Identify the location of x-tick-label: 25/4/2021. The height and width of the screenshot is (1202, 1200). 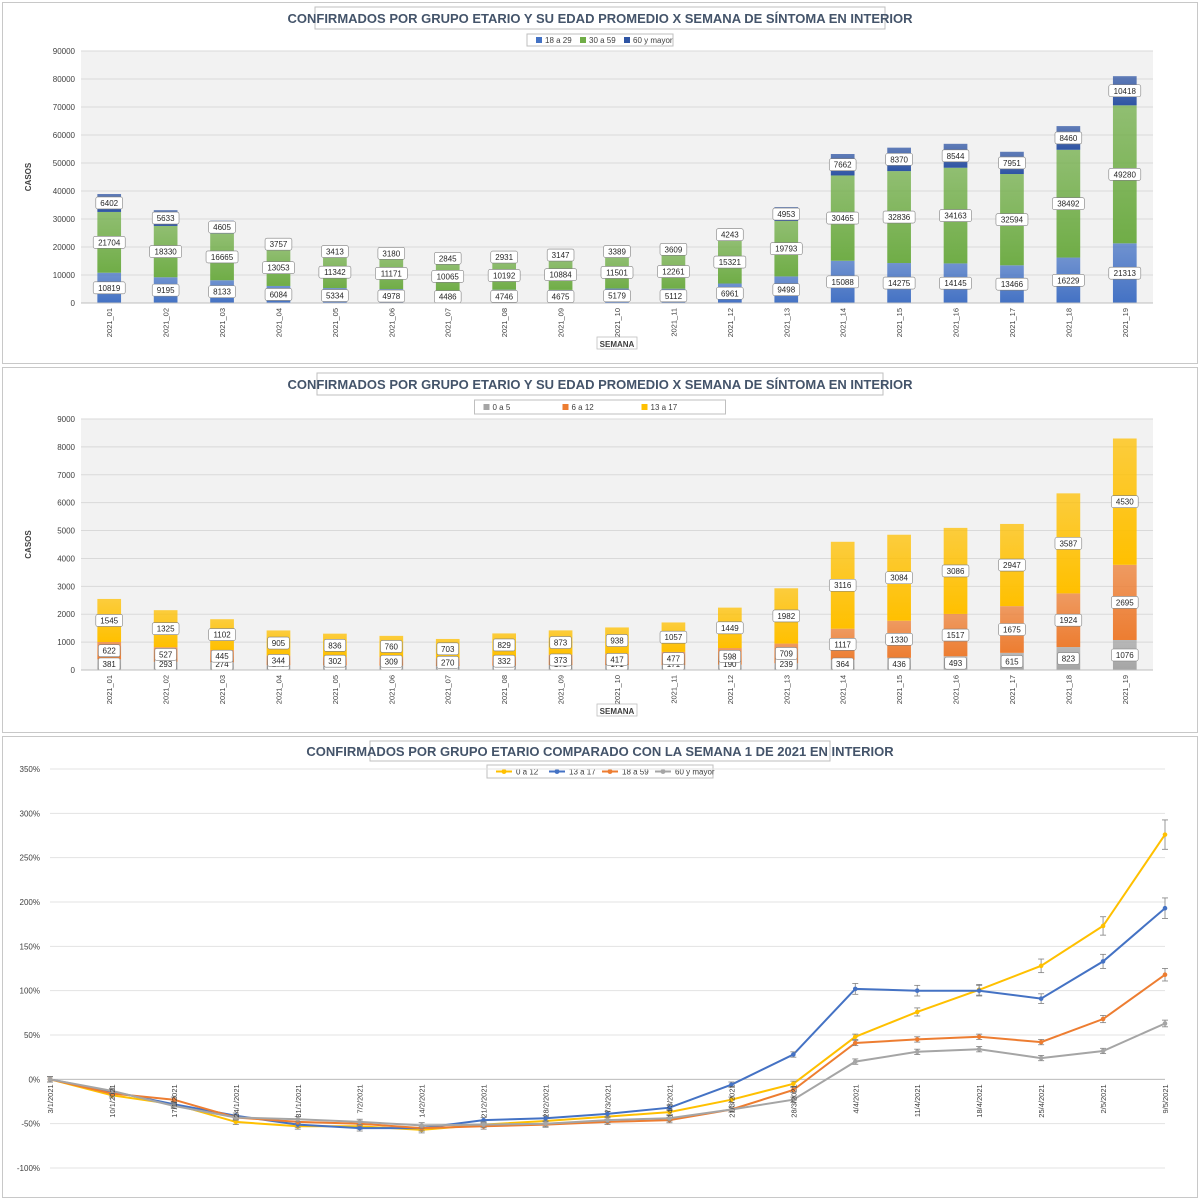
(1041, 1100).